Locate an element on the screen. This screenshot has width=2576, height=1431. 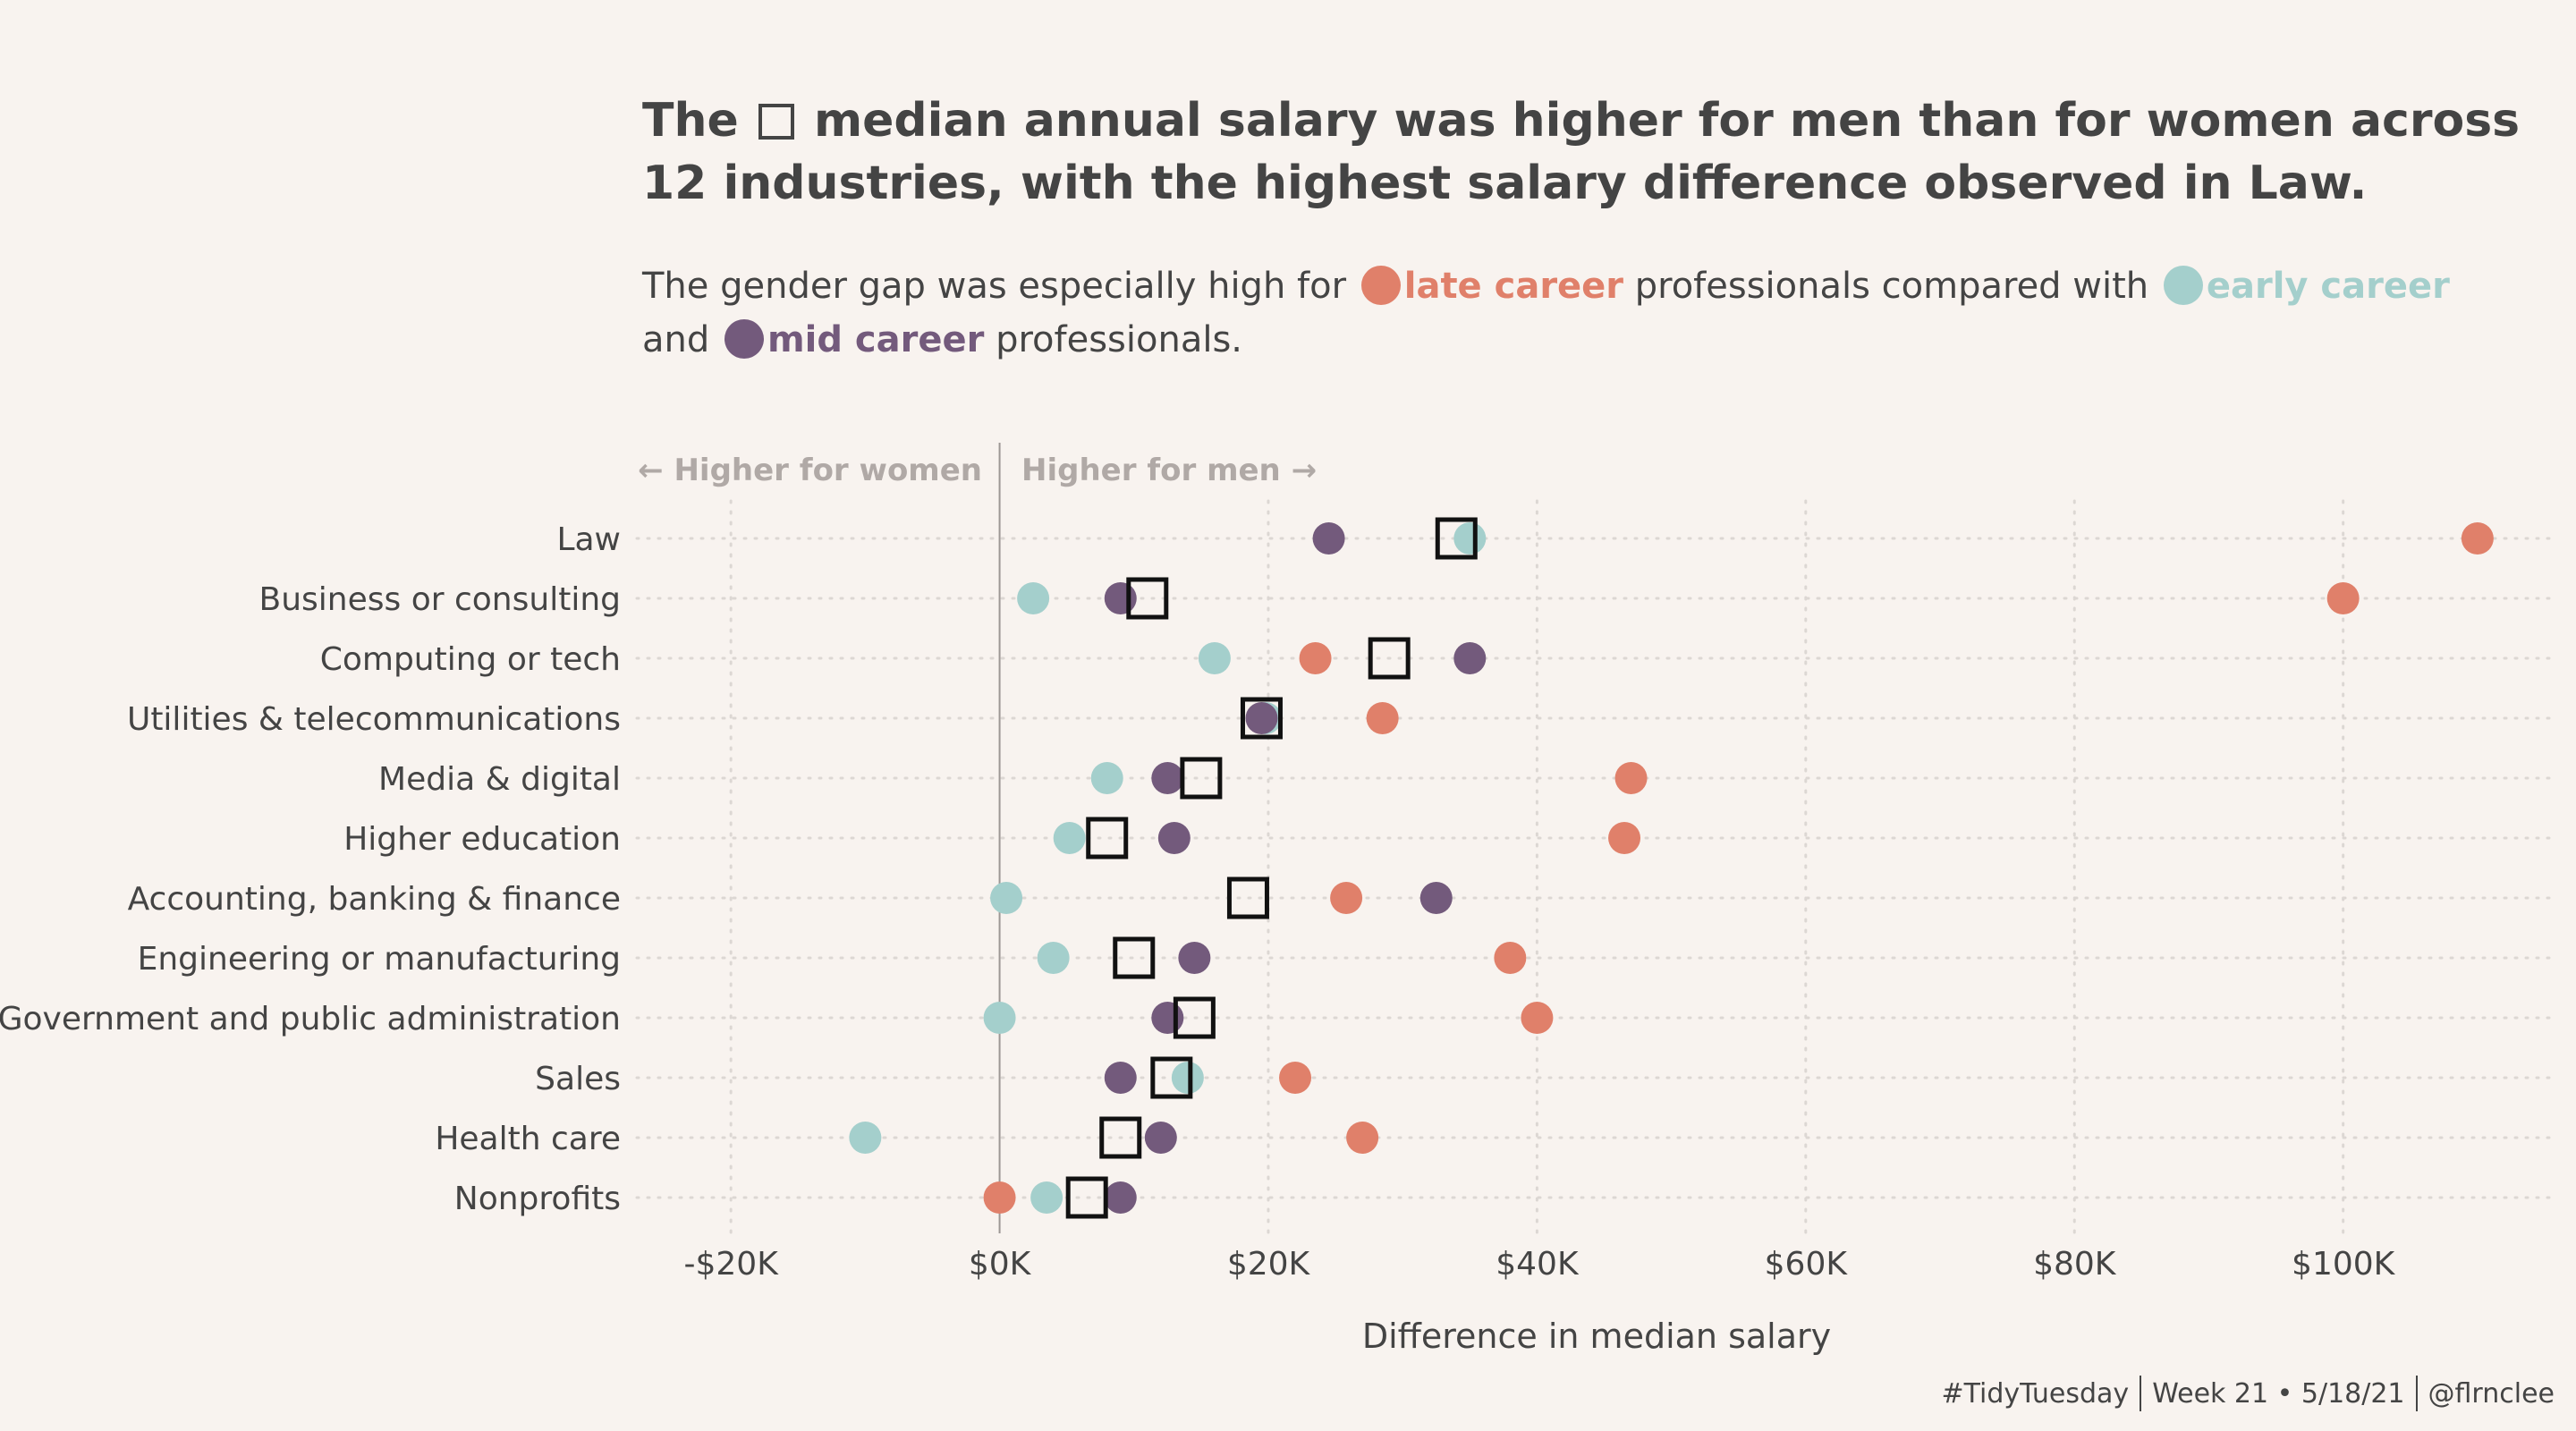
x-tick-label: -$20K is located at coordinates (731, 1264).